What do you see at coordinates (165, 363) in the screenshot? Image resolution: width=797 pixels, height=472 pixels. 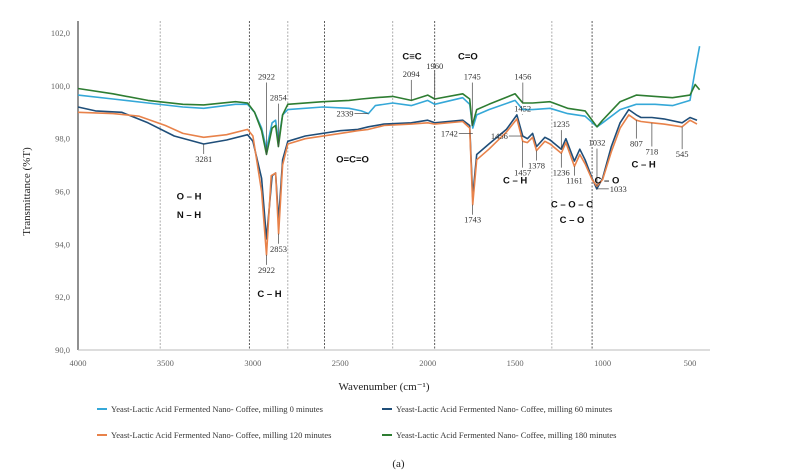 I see `x-tick-label: 3500` at bounding box center [165, 363].